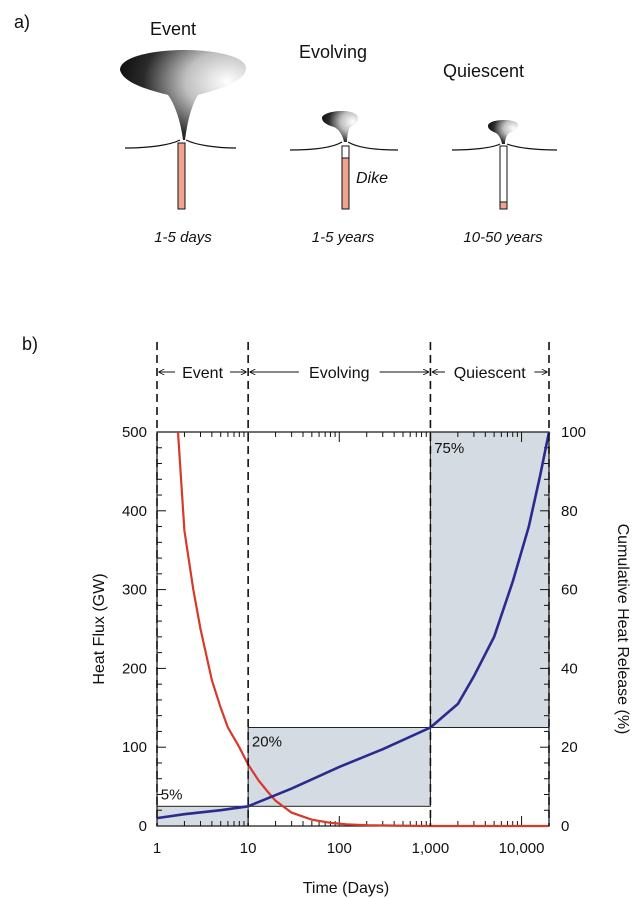 The height and width of the screenshot is (898, 636). Describe the element at coordinates (340, 126) in the screenshot. I see `evolving-plume` at that location.